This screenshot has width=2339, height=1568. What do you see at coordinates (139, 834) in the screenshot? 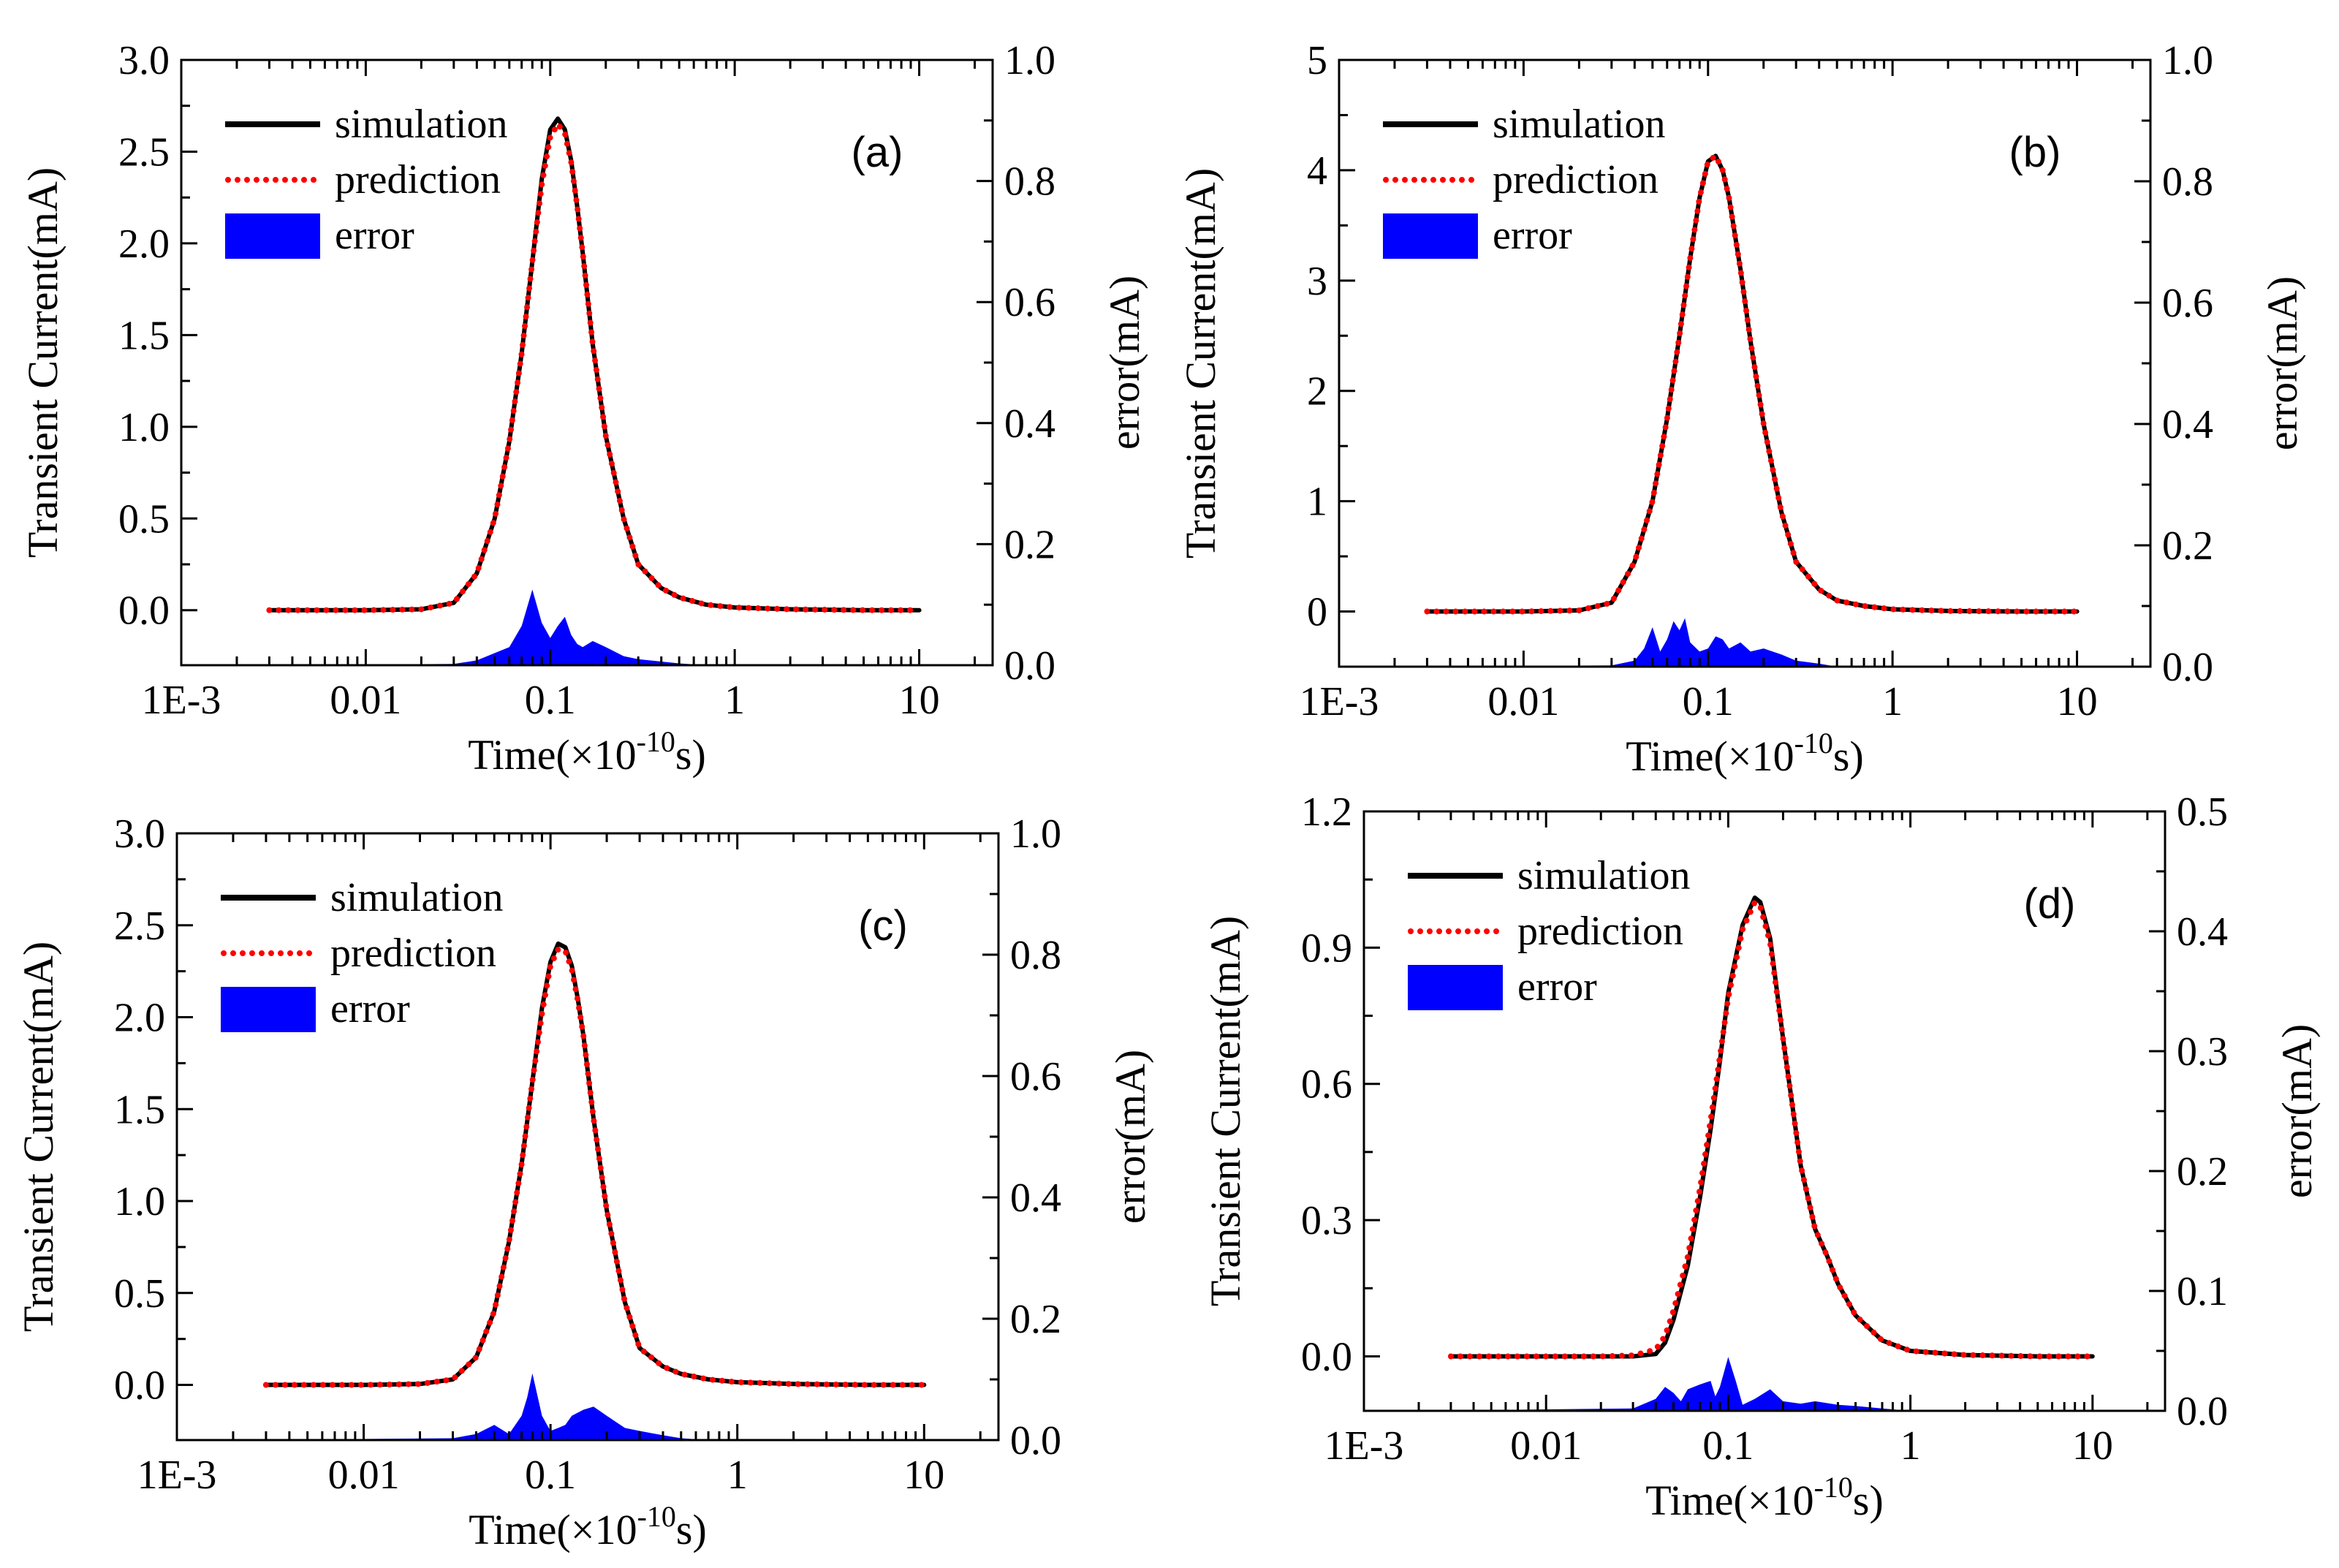
I see `y-tick-label: 3.0` at bounding box center [139, 834].